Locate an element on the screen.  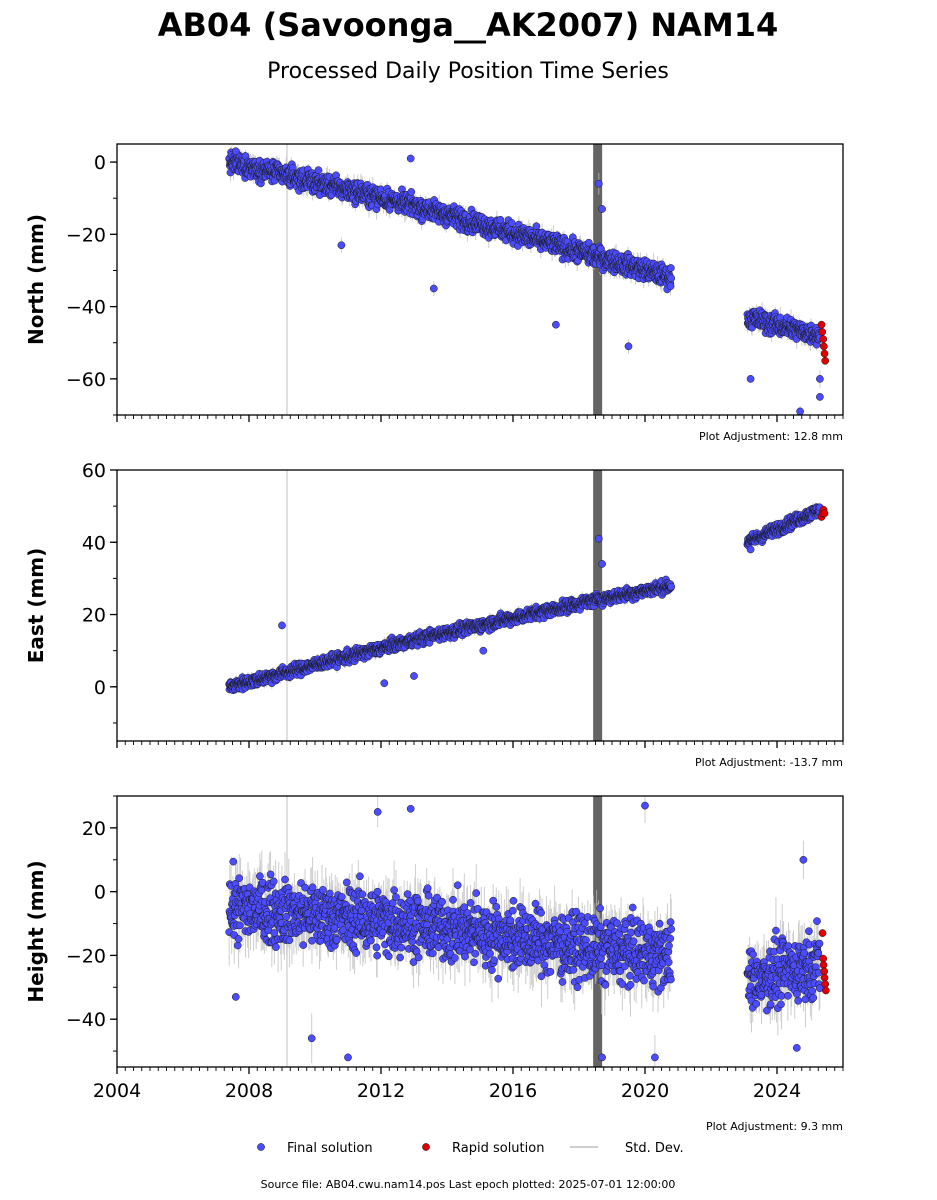
y-axis-label: North (mm) is located at coordinates (36, 279).